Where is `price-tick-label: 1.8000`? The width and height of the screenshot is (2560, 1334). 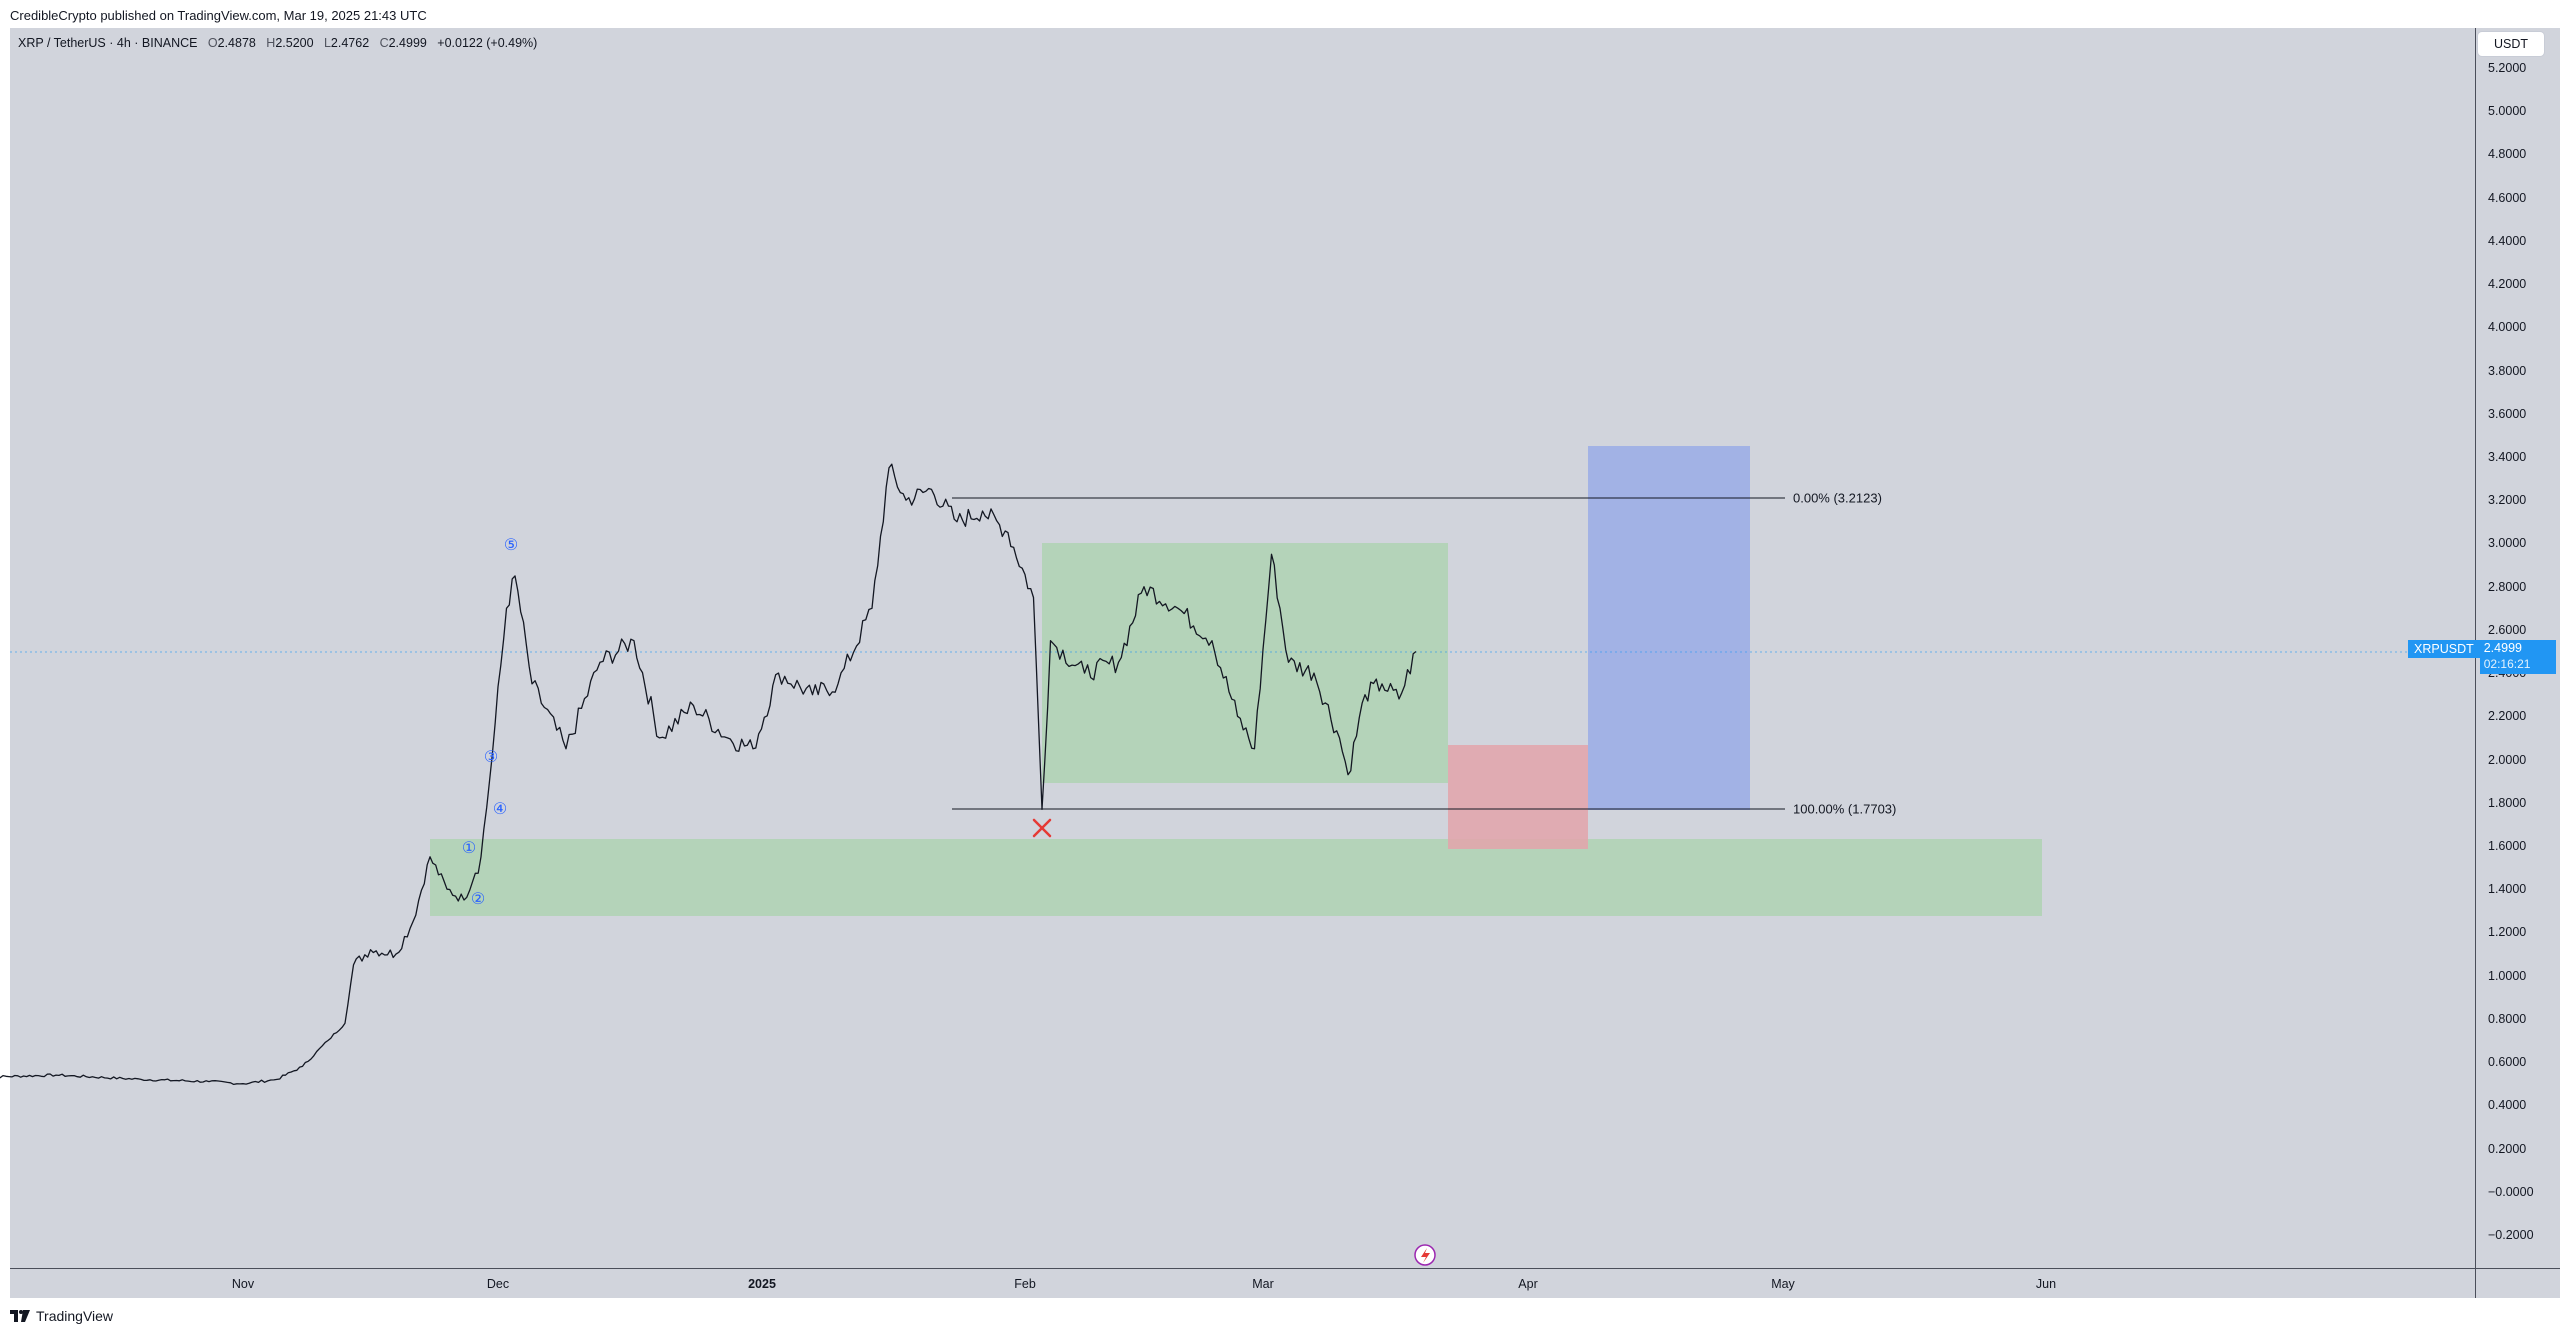 price-tick-label: 1.8000 is located at coordinates (2507, 802).